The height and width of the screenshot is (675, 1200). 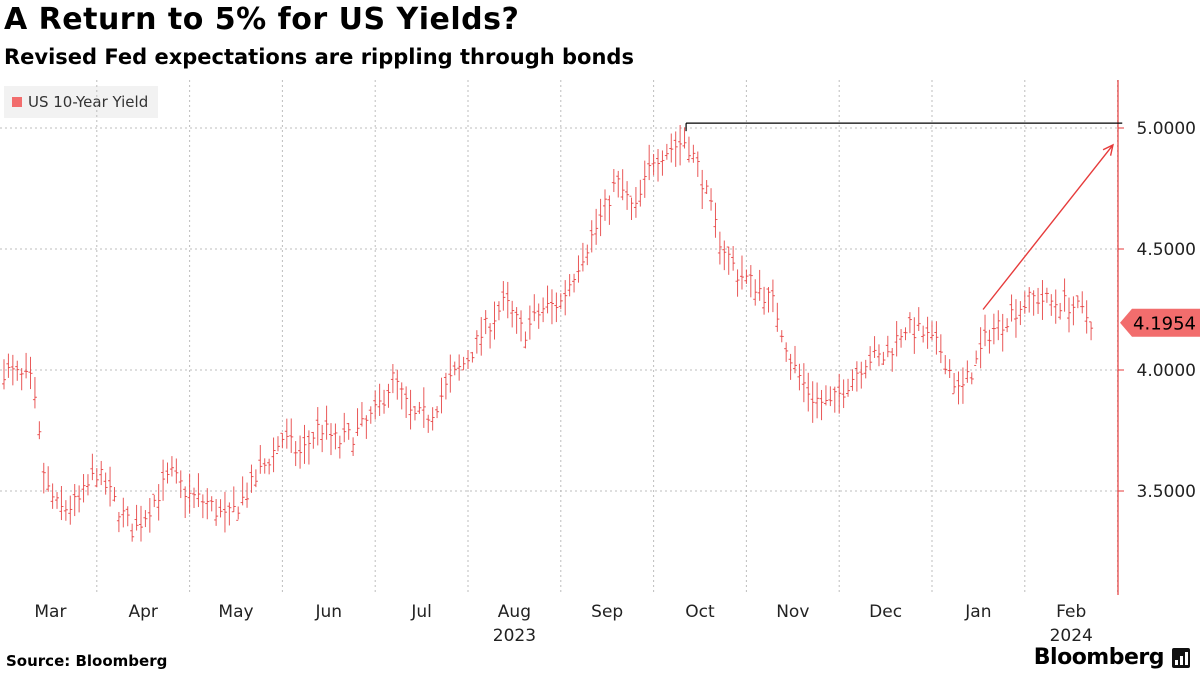 What do you see at coordinates (235, 612) in the screenshot?
I see `x-tick-label: May` at bounding box center [235, 612].